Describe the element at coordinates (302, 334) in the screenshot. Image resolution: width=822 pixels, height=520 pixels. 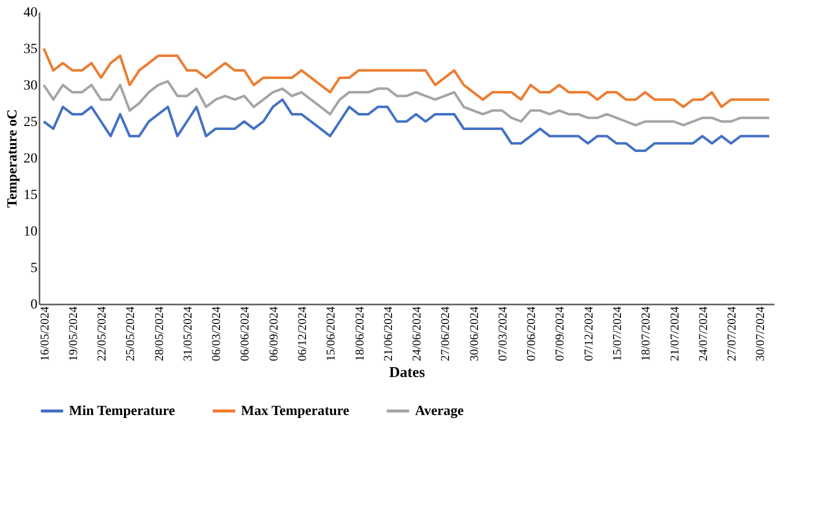
I see `x-tick-label: 06/12/2024` at that location.